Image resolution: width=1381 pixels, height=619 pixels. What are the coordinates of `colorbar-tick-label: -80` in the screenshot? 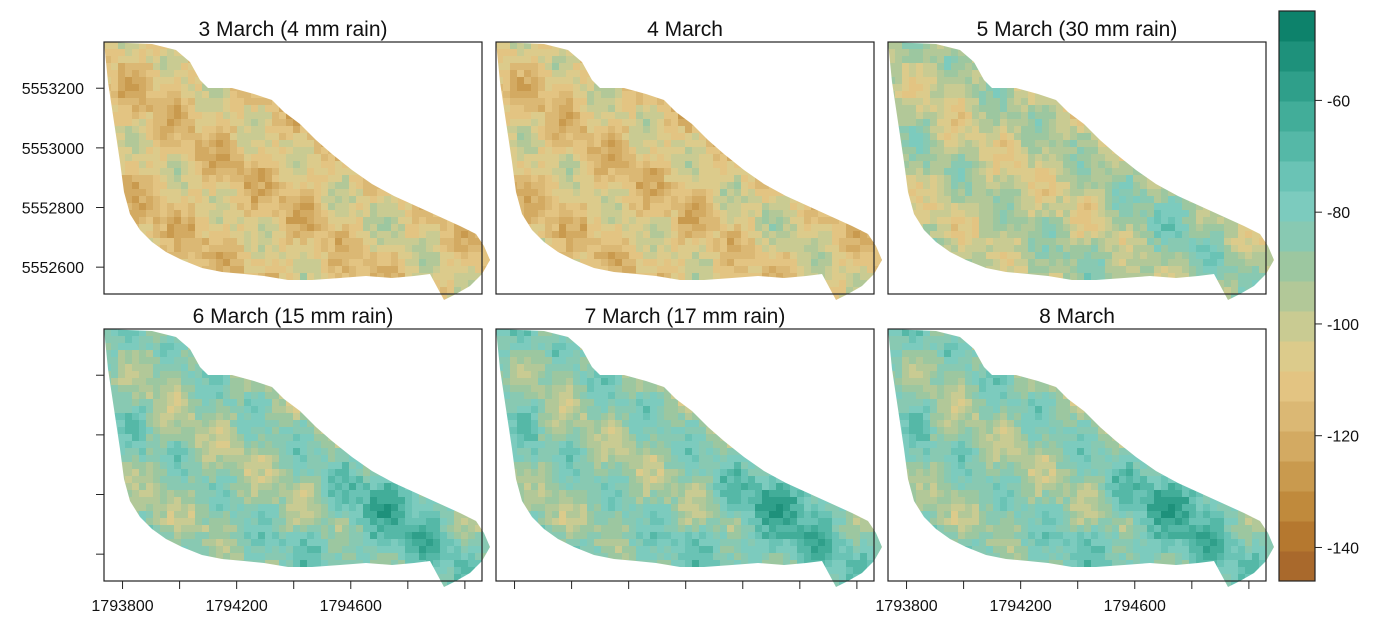 It's located at (1338, 213).